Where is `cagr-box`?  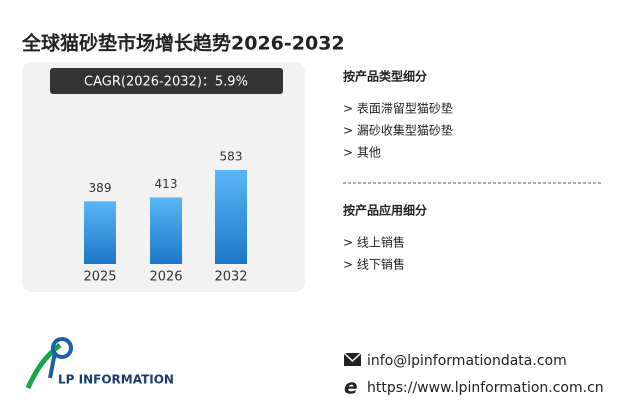 cagr-box is located at coordinates (166, 81).